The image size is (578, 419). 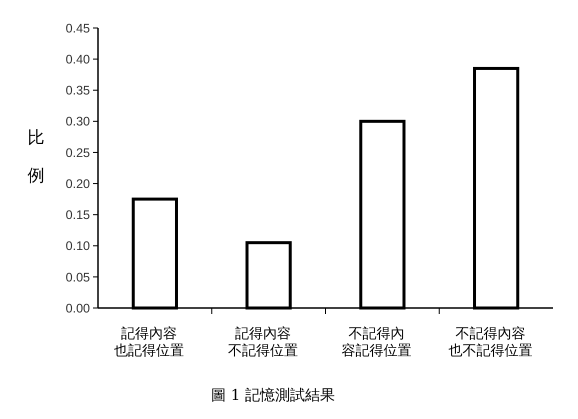 I want to click on x-tick-label: 記得內容也記得位置, so click(x=149, y=342).